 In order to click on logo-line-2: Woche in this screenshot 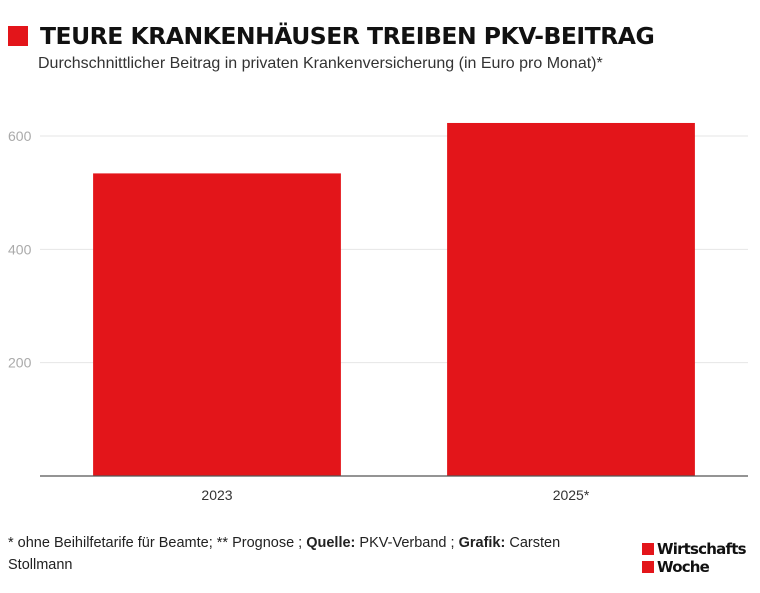, I will do `click(694, 567)`.